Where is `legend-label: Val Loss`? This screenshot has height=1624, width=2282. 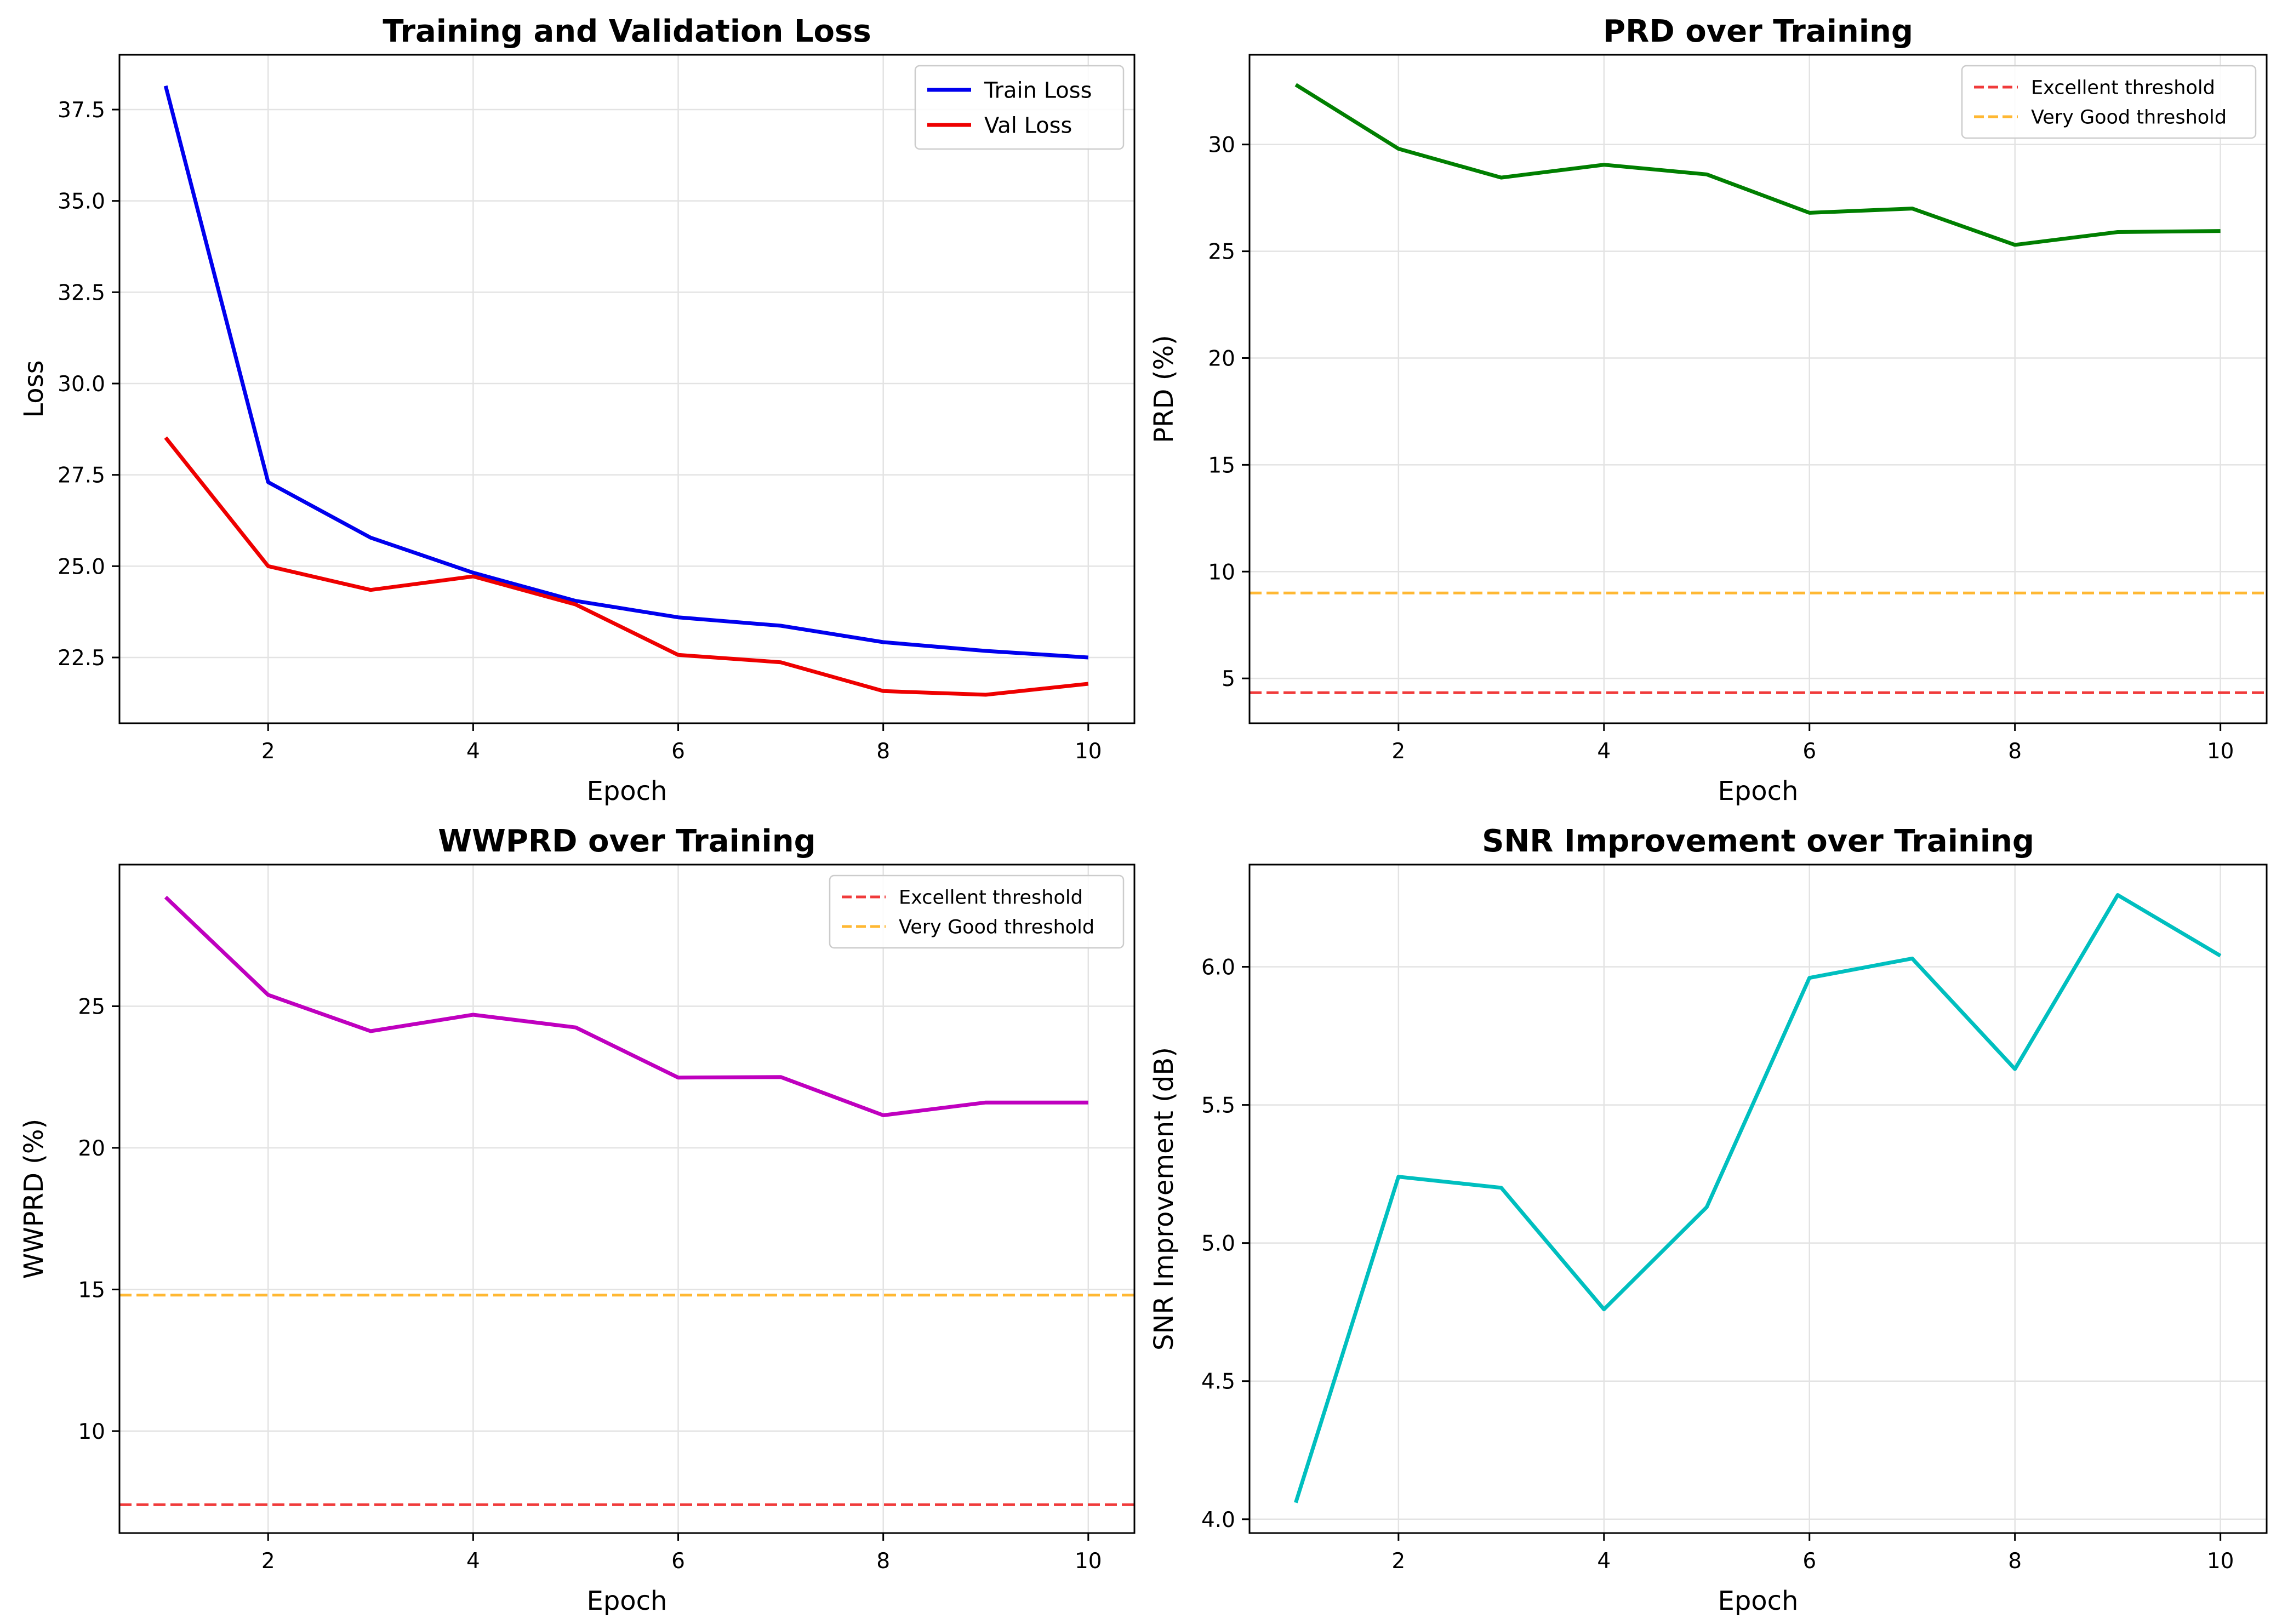
legend-label: Val Loss is located at coordinates (1028, 125).